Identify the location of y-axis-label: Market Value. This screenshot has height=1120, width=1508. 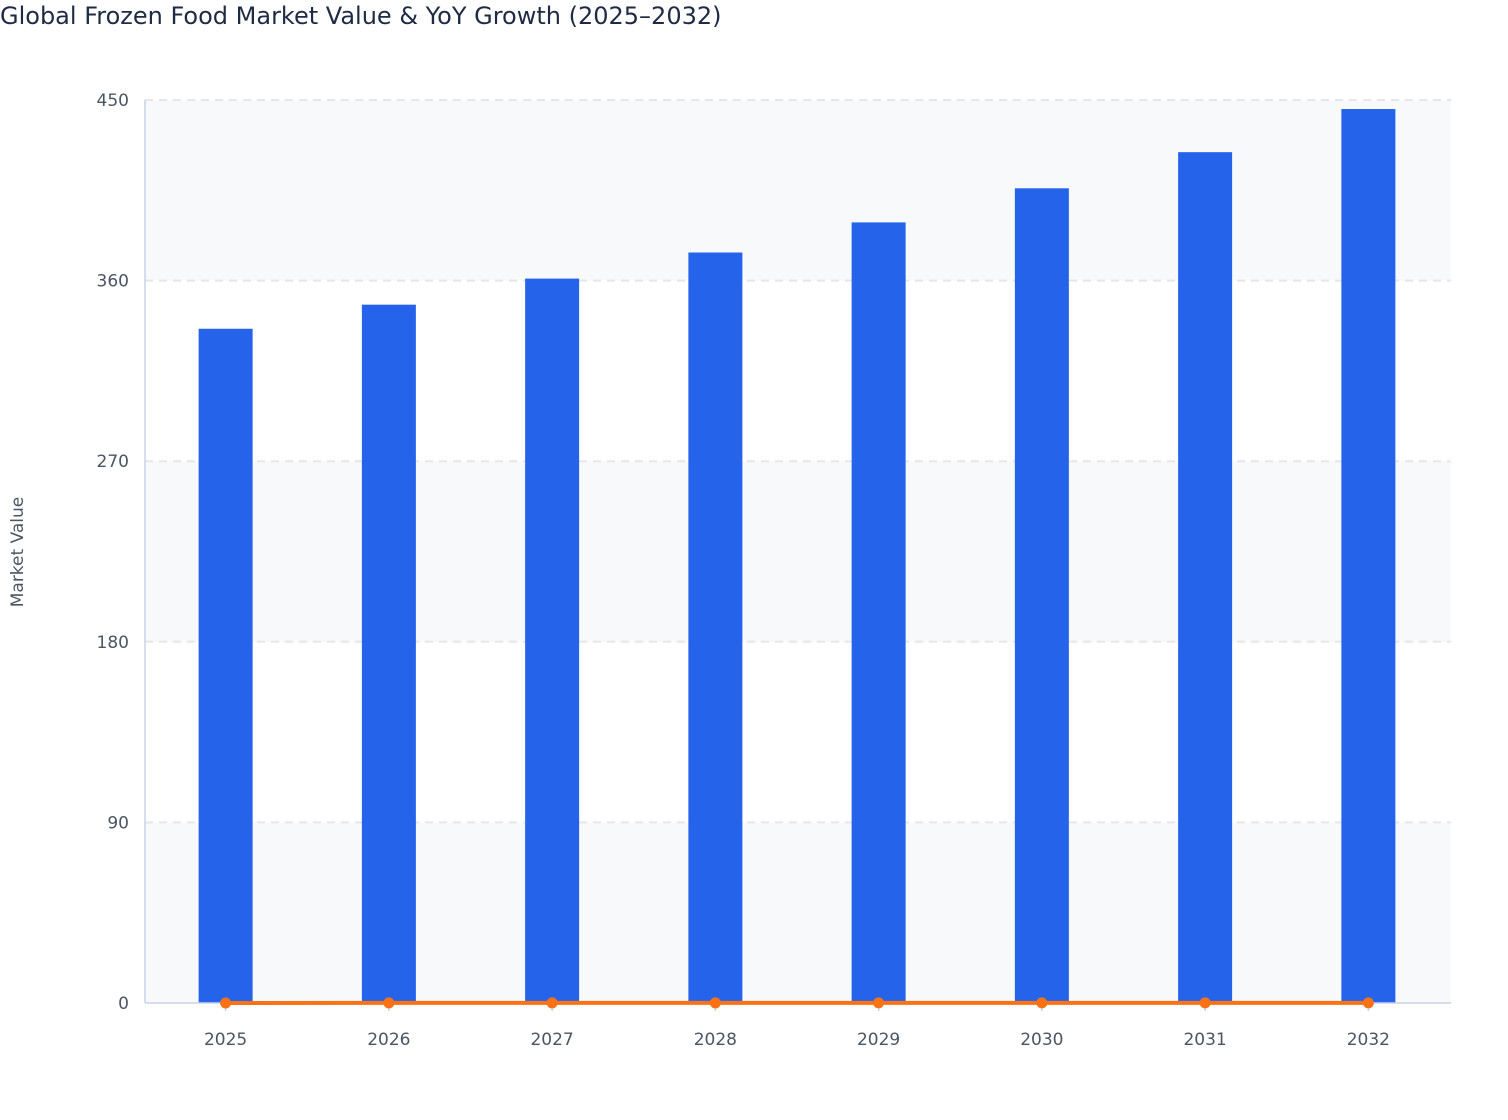
(18, 552).